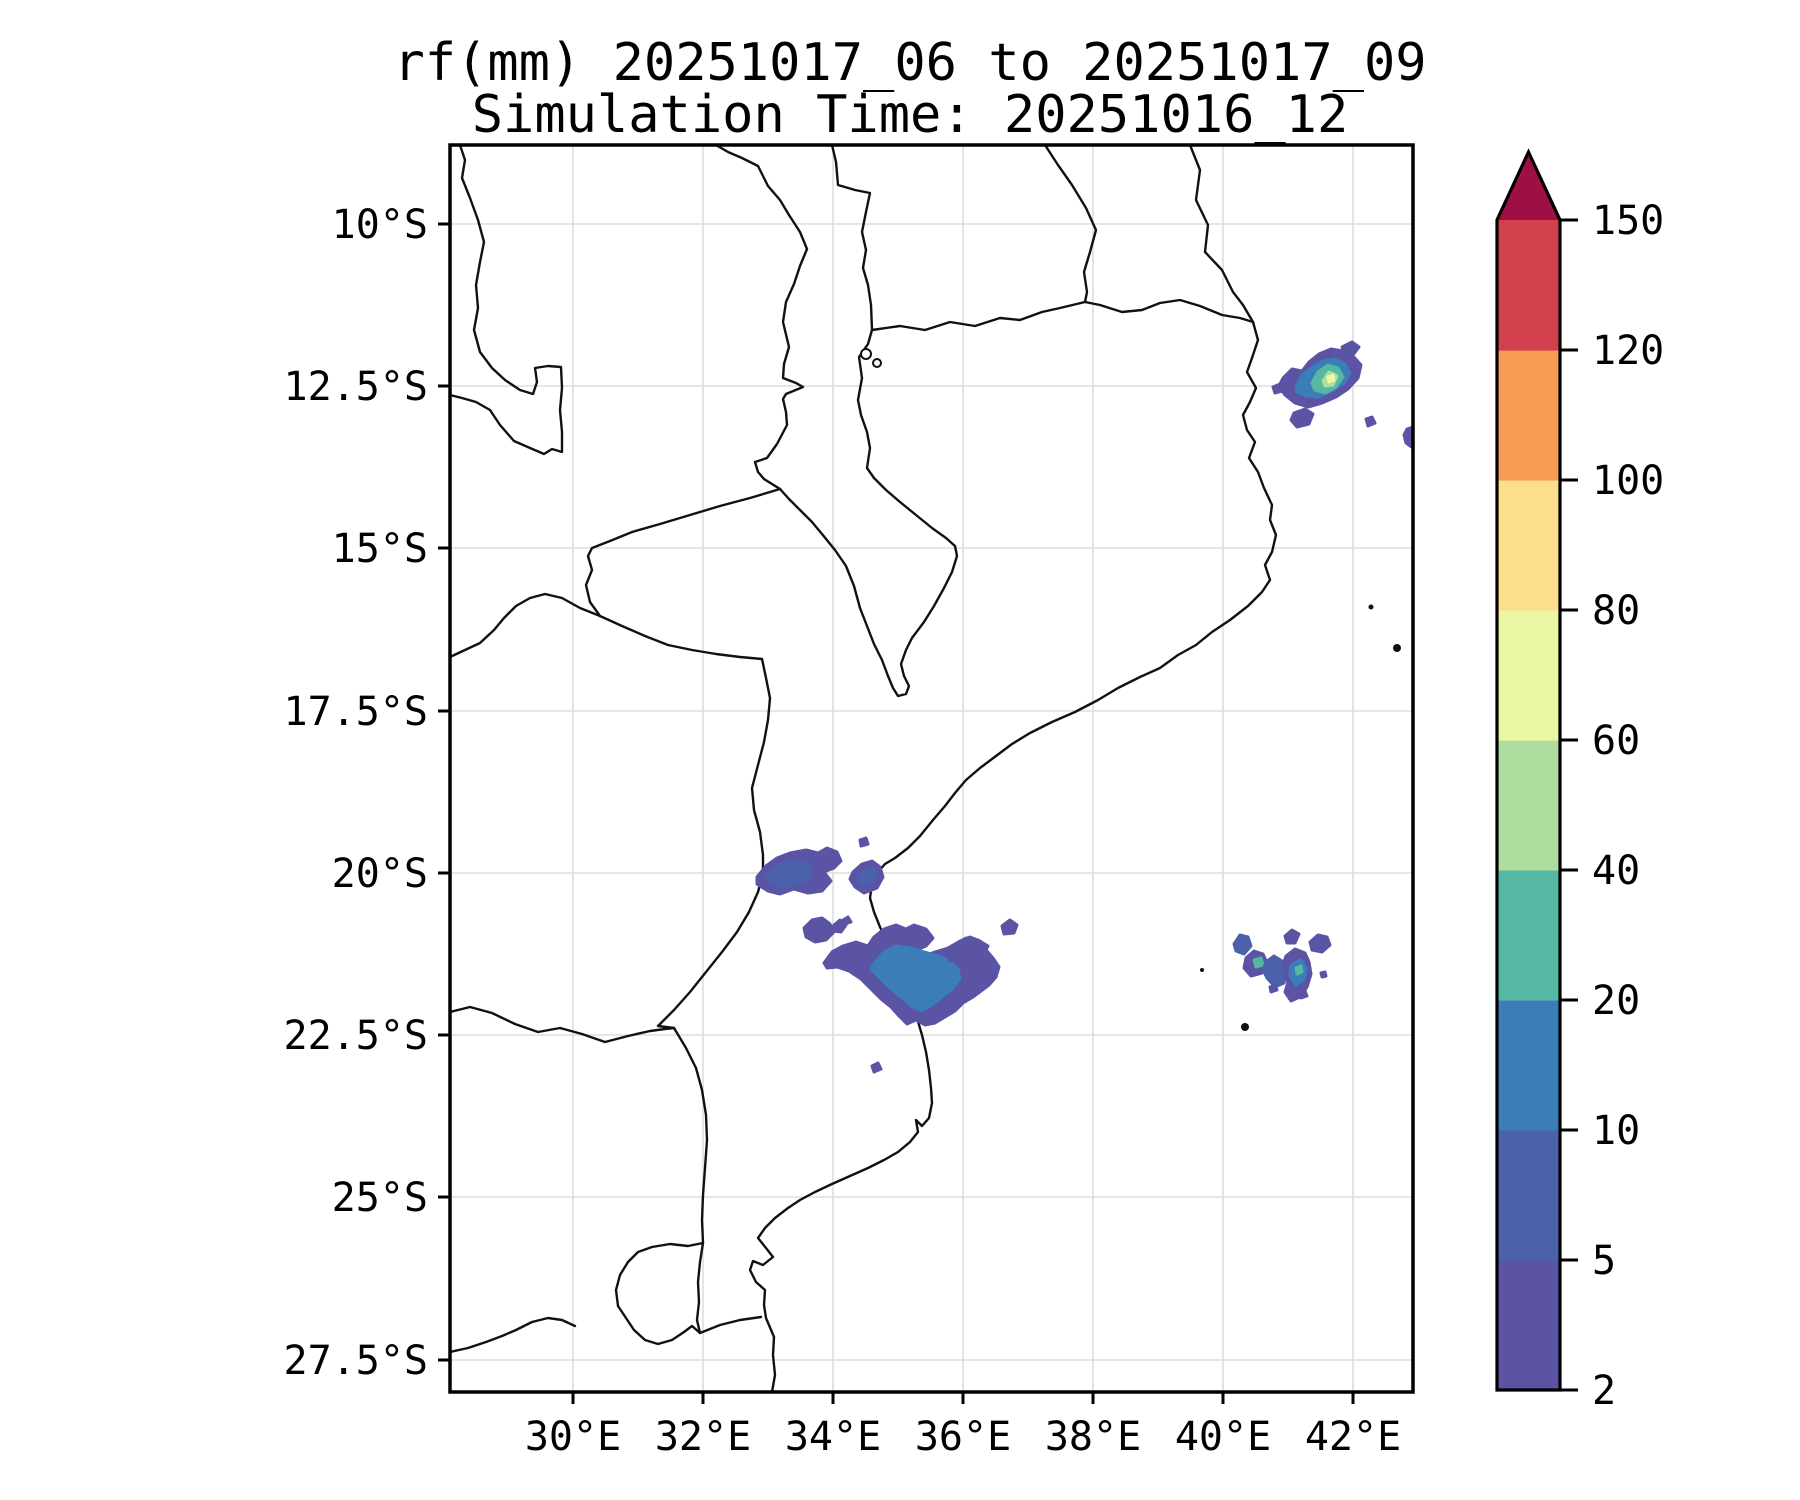  What do you see at coordinates (703, 1437) in the screenshot?
I see `x-tick-label: 32°E` at bounding box center [703, 1437].